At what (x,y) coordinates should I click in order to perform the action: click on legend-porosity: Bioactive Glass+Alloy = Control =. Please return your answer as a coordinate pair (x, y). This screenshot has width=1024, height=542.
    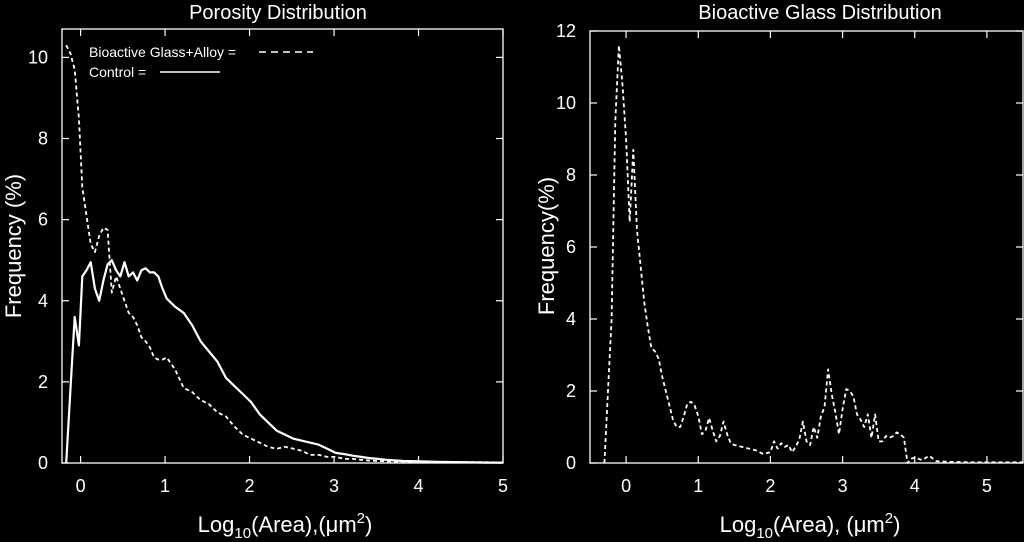
    Looking at the image, I should click on (201, 62).